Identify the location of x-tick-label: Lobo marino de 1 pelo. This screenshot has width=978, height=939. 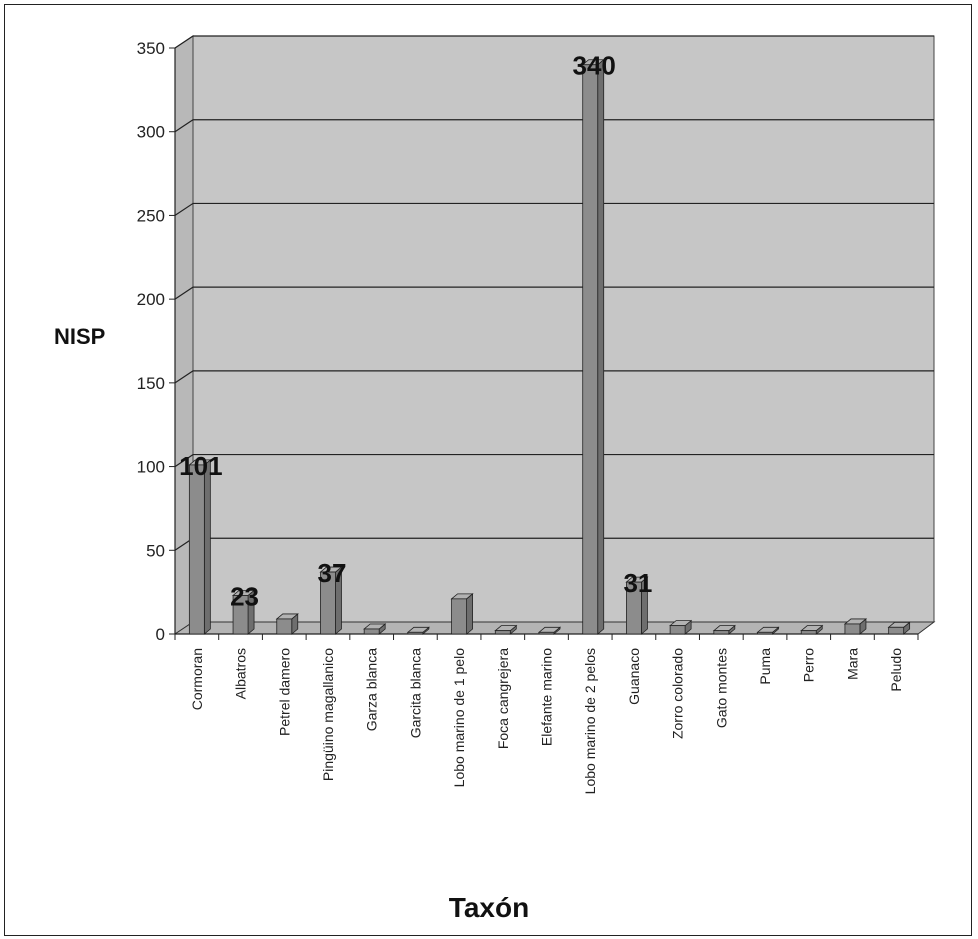
(459, 718).